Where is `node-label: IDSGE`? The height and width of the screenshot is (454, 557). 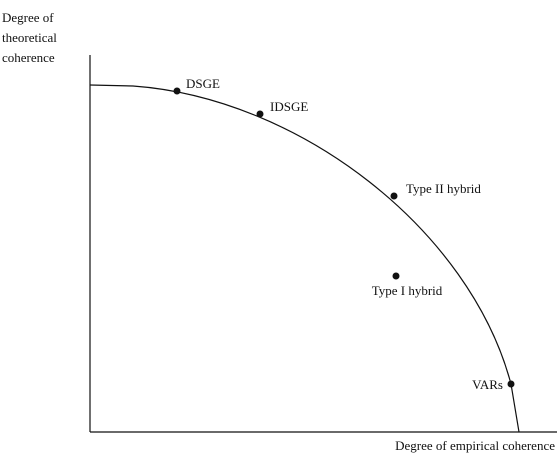 node-label: IDSGE is located at coordinates (289, 106).